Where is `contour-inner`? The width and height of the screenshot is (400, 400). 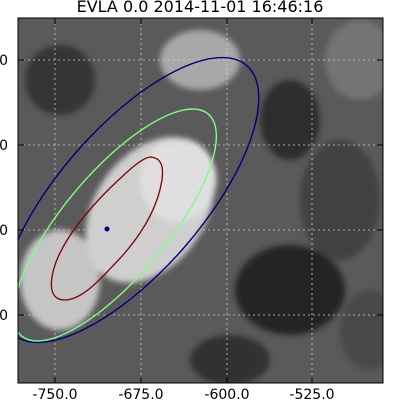
contour-inner is located at coordinates (107, 228).